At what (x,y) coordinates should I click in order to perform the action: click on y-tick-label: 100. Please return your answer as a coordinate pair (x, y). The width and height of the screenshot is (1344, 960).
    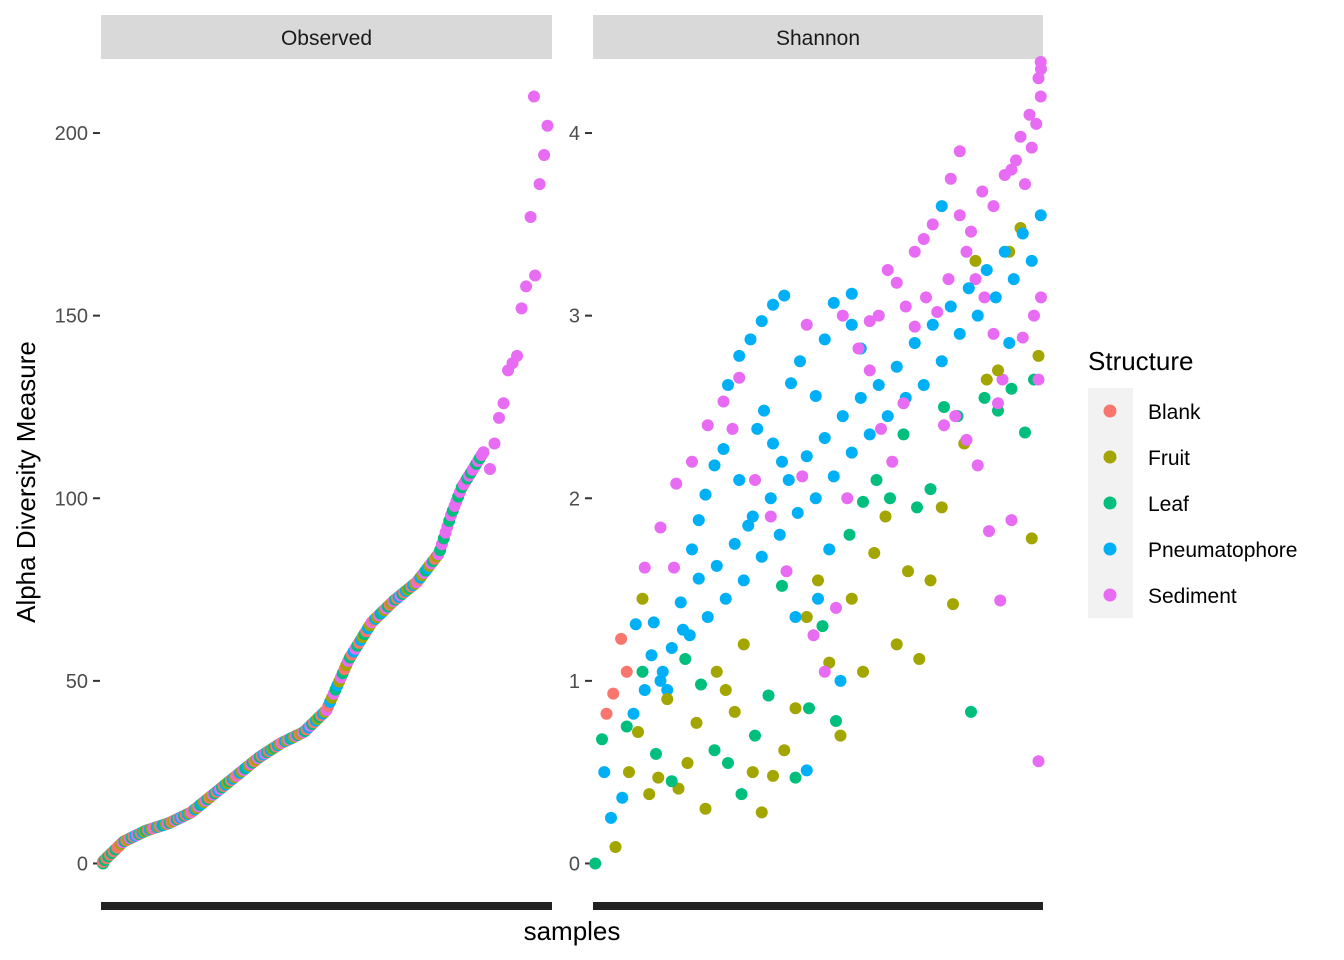
    Looking at the image, I should click on (71, 499).